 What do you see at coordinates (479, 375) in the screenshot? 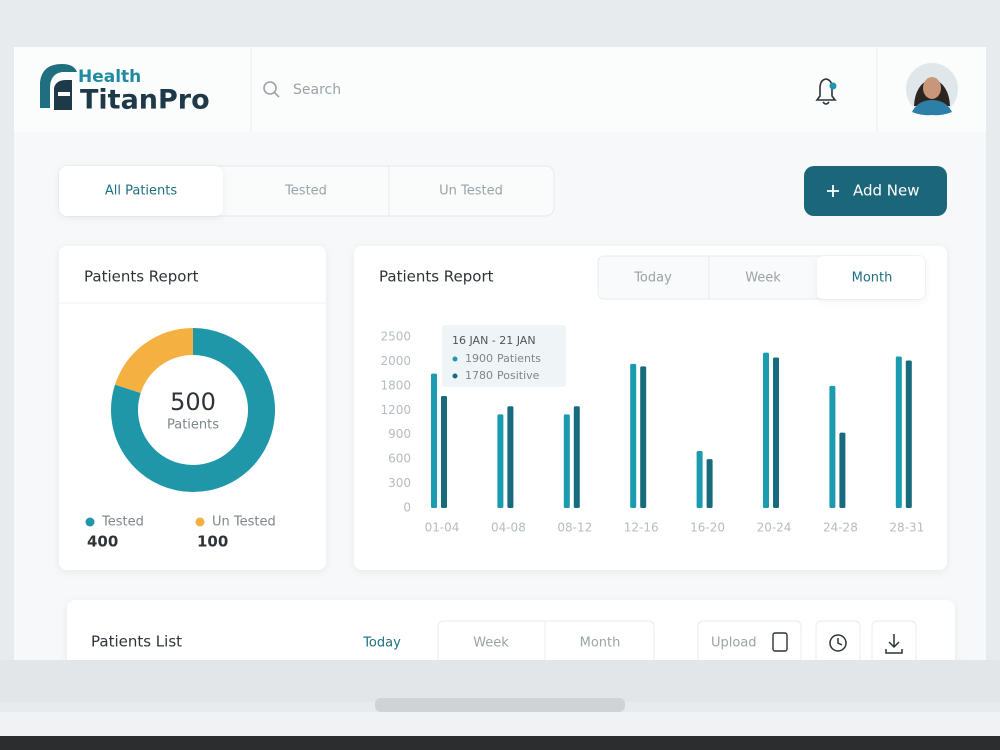
I see `tooltip-value: 1780` at bounding box center [479, 375].